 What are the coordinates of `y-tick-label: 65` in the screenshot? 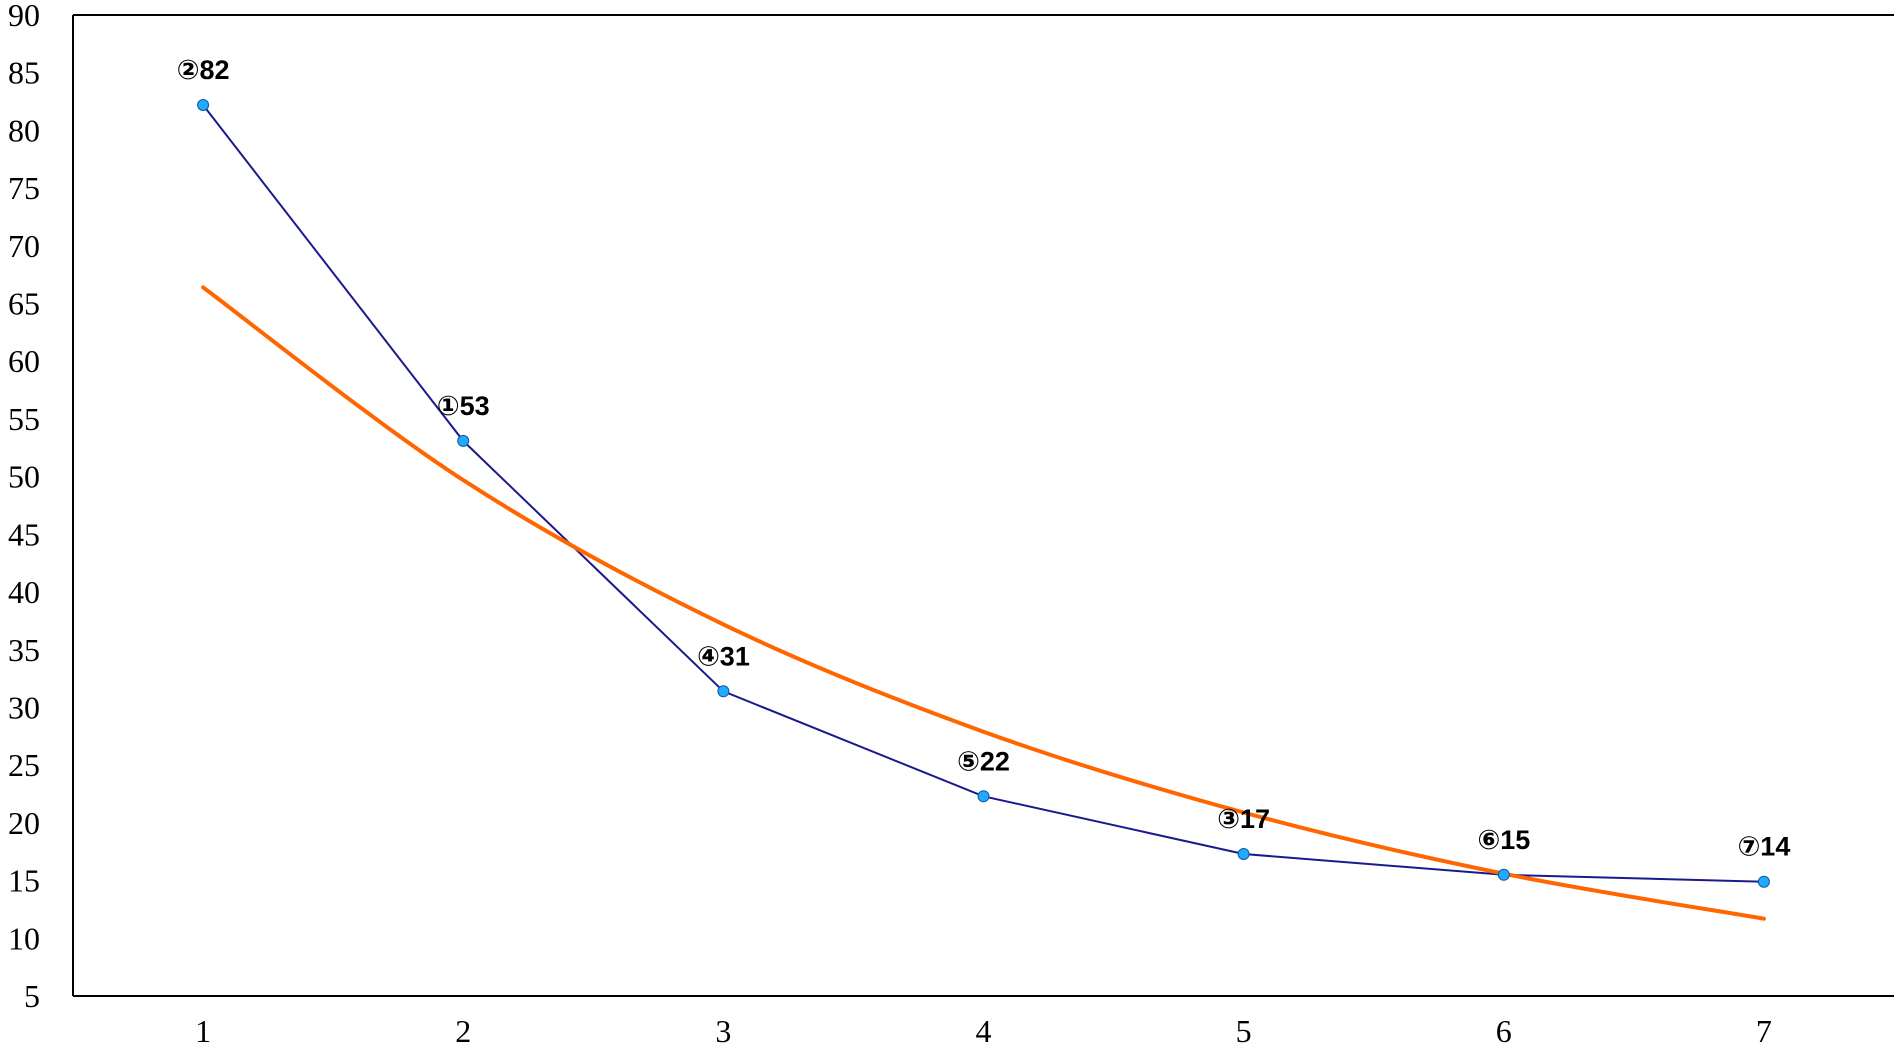 It's located at (24, 304).